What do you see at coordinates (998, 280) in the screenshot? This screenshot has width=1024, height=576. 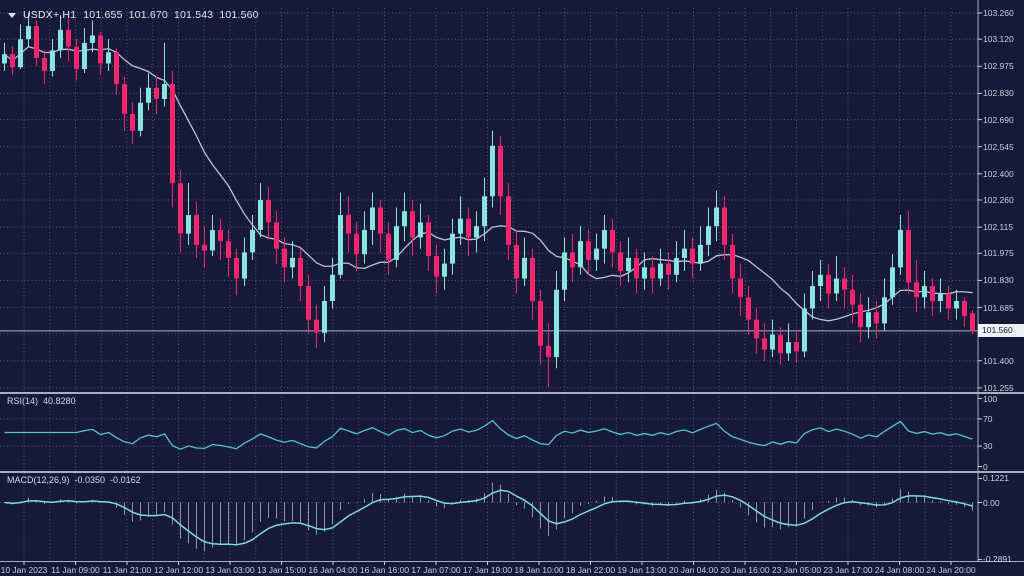 I see `price-label: 101.830` at bounding box center [998, 280].